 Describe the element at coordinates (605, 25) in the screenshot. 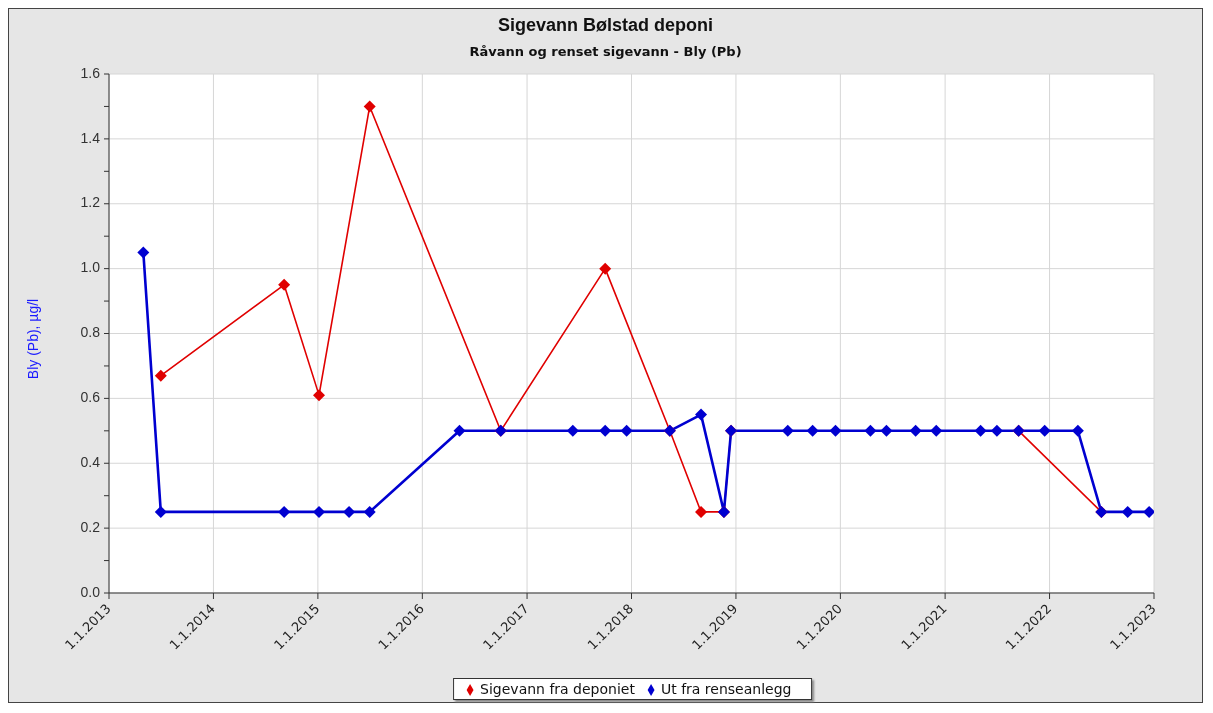

I see `chart-title: Sigevann Bølstad deponi` at that location.